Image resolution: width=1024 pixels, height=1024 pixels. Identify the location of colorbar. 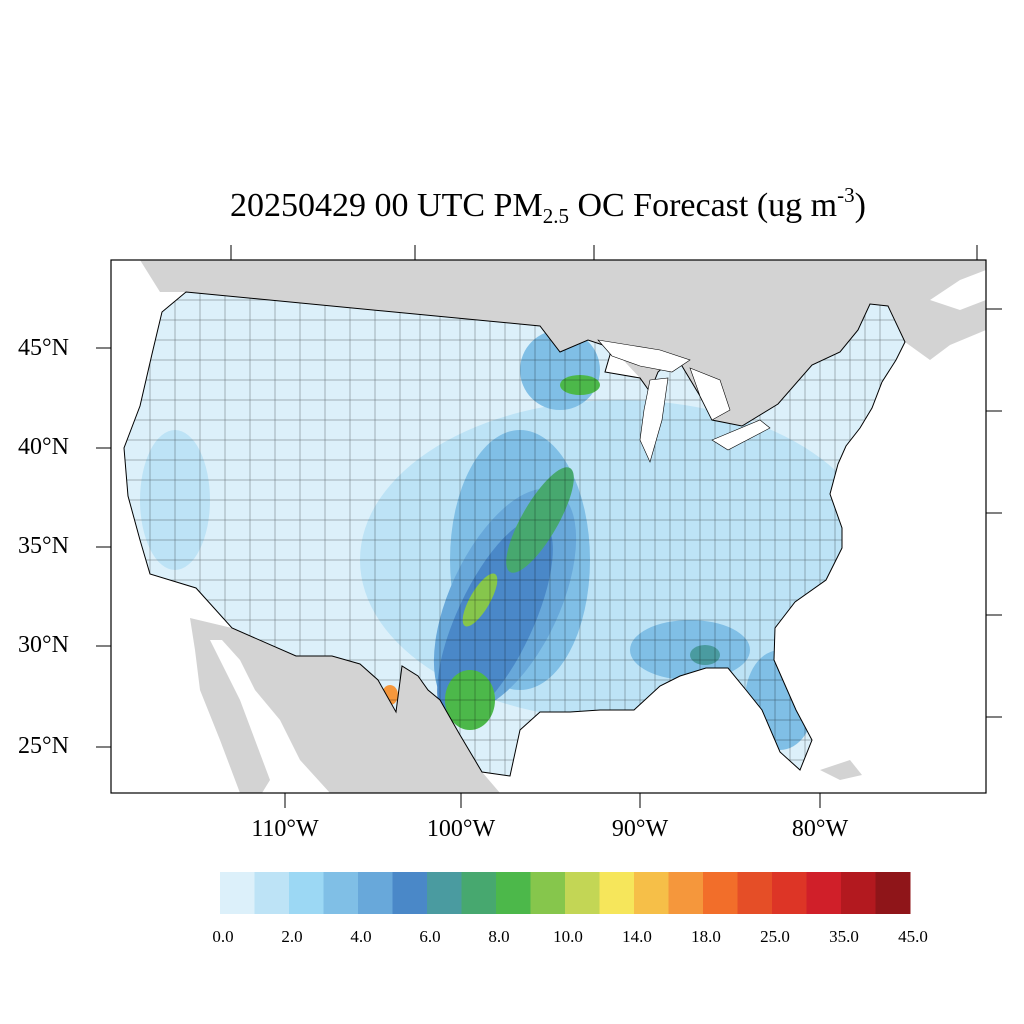
(565, 893).